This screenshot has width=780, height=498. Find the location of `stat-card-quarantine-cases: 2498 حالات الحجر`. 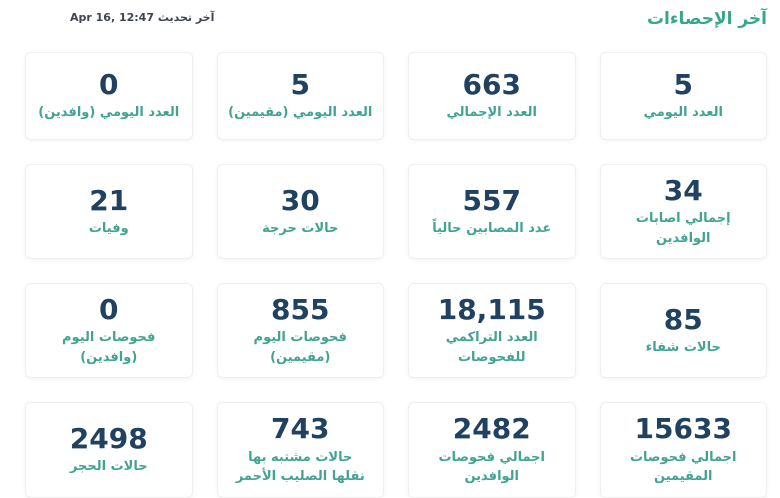

stat-card-quarantine-cases: 2498 حالات الحجر is located at coordinates (109, 450).